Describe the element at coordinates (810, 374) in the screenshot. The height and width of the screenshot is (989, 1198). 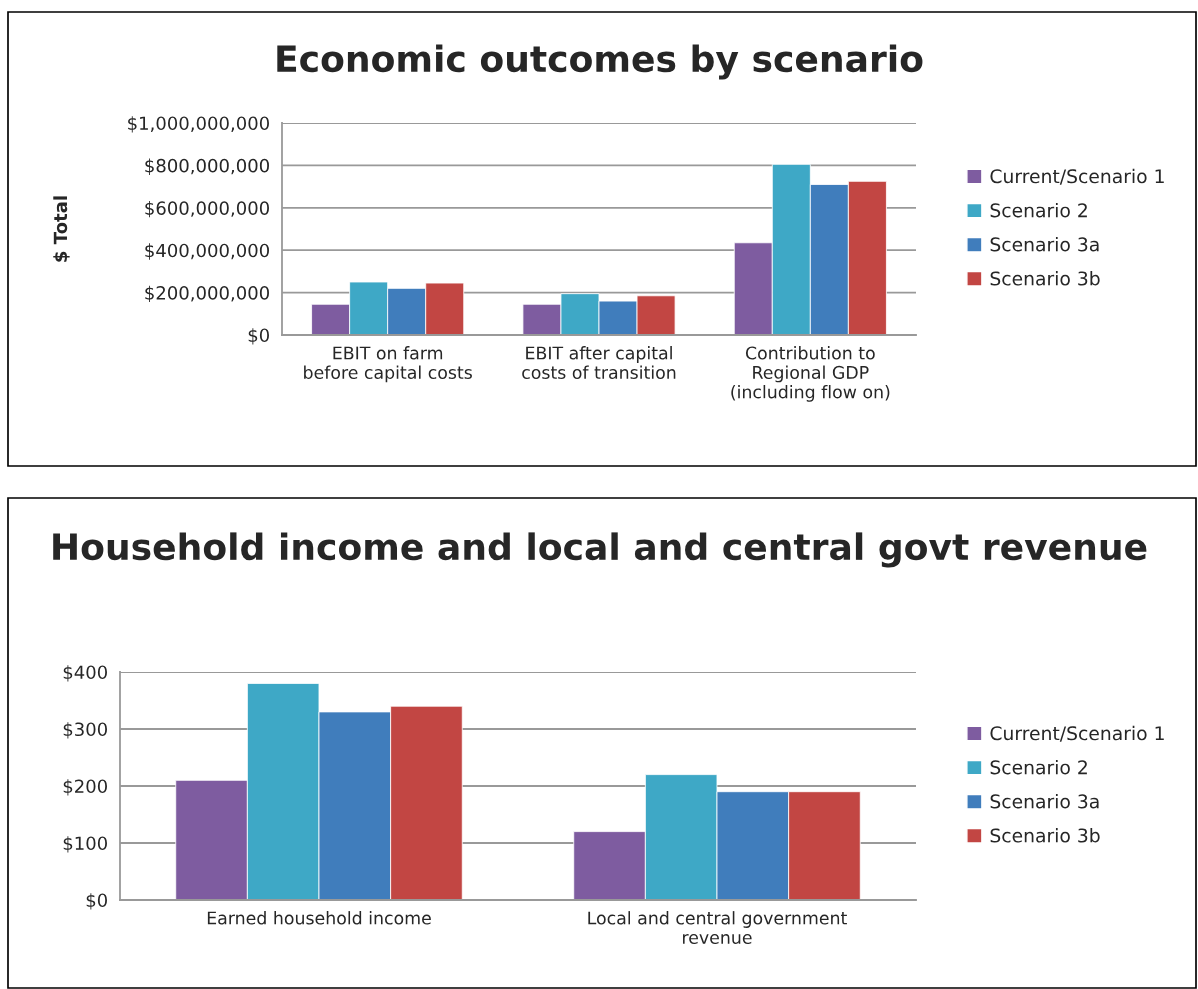
I see `x-tick-label: Contribution to Regional GDP (including flow on)` at that location.